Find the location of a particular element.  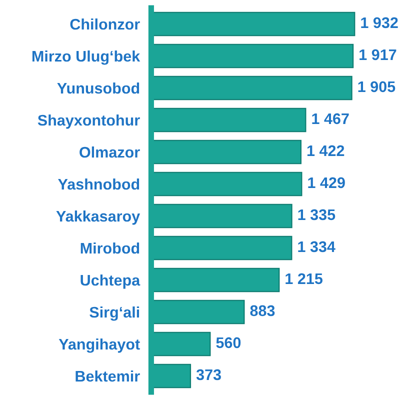

y-tick-label: Mirzo Ulug‘bek is located at coordinates (86, 57).